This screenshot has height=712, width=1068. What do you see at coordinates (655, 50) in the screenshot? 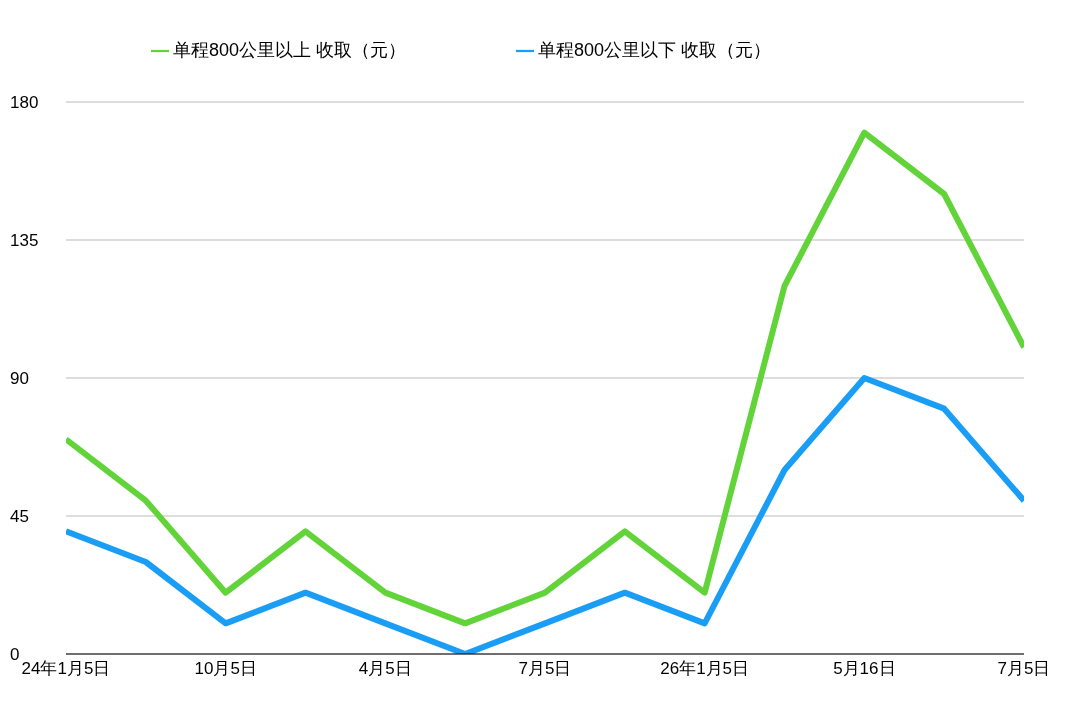
I see `legend-label: 单程800公里以下 收取（元）` at bounding box center [655, 50].